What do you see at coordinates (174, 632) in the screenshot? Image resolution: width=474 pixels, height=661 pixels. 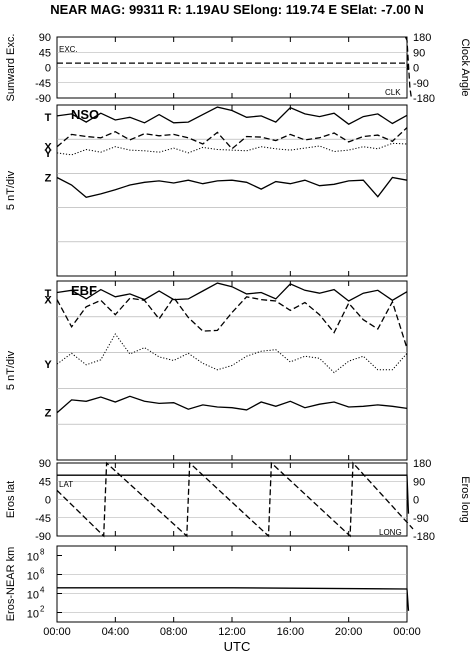 I see `x-tick-label-2: 08:00` at bounding box center [174, 632].